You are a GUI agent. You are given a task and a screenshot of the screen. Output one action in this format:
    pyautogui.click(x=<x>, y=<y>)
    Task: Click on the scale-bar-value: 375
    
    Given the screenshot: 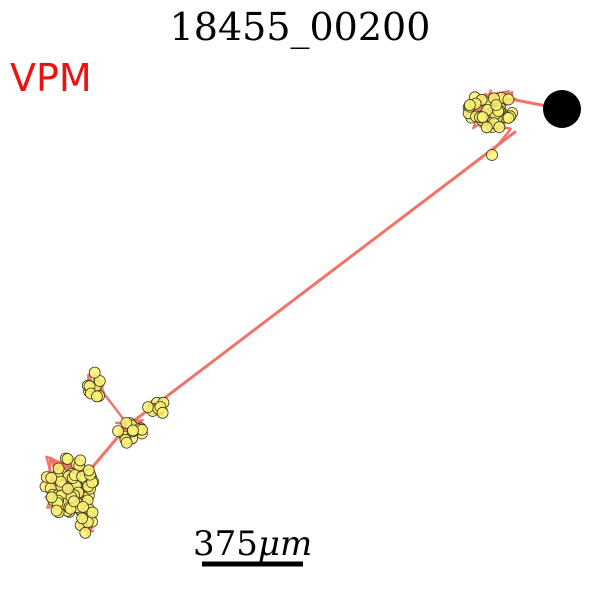 What is the action you would take?
    pyautogui.click(x=225, y=544)
    